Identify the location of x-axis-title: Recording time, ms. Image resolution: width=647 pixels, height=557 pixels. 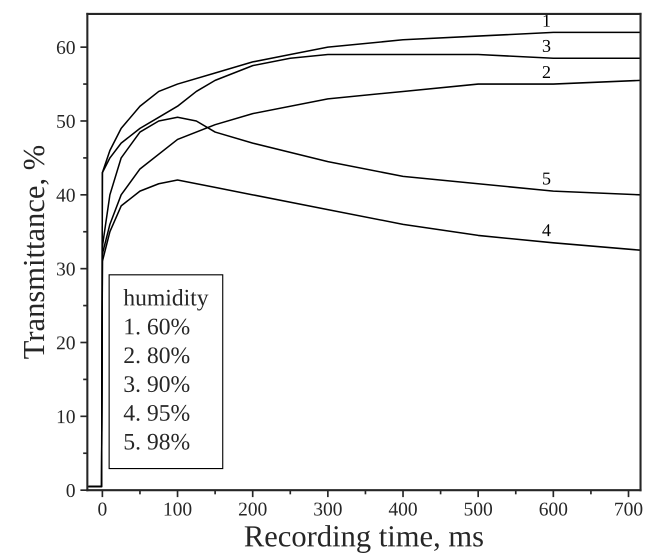
(363, 539).